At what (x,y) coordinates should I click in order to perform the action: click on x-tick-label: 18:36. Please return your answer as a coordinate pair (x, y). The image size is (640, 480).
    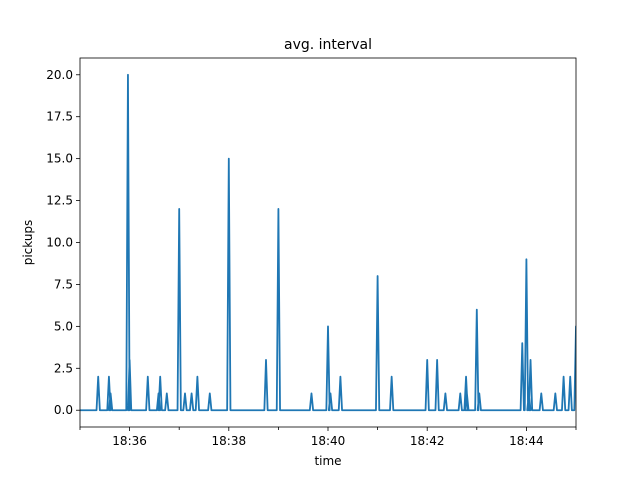
    Looking at the image, I should click on (129, 441).